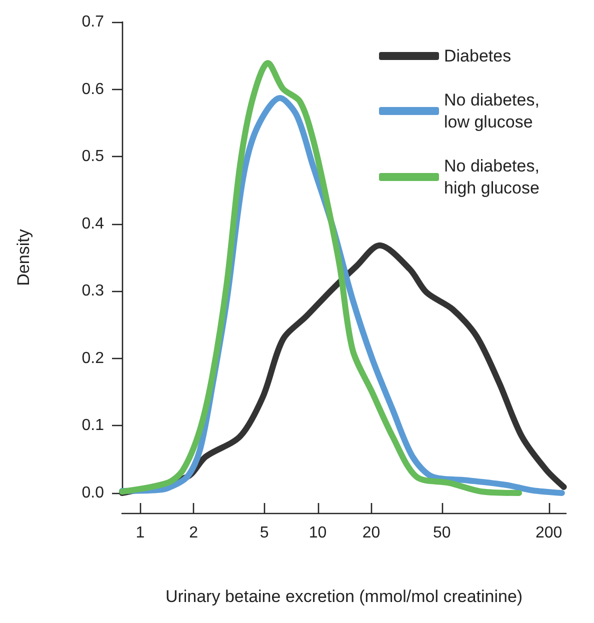  What do you see at coordinates (93, 223) in the screenshot?
I see `y-tick-label: 0.4` at bounding box center [93, 223].